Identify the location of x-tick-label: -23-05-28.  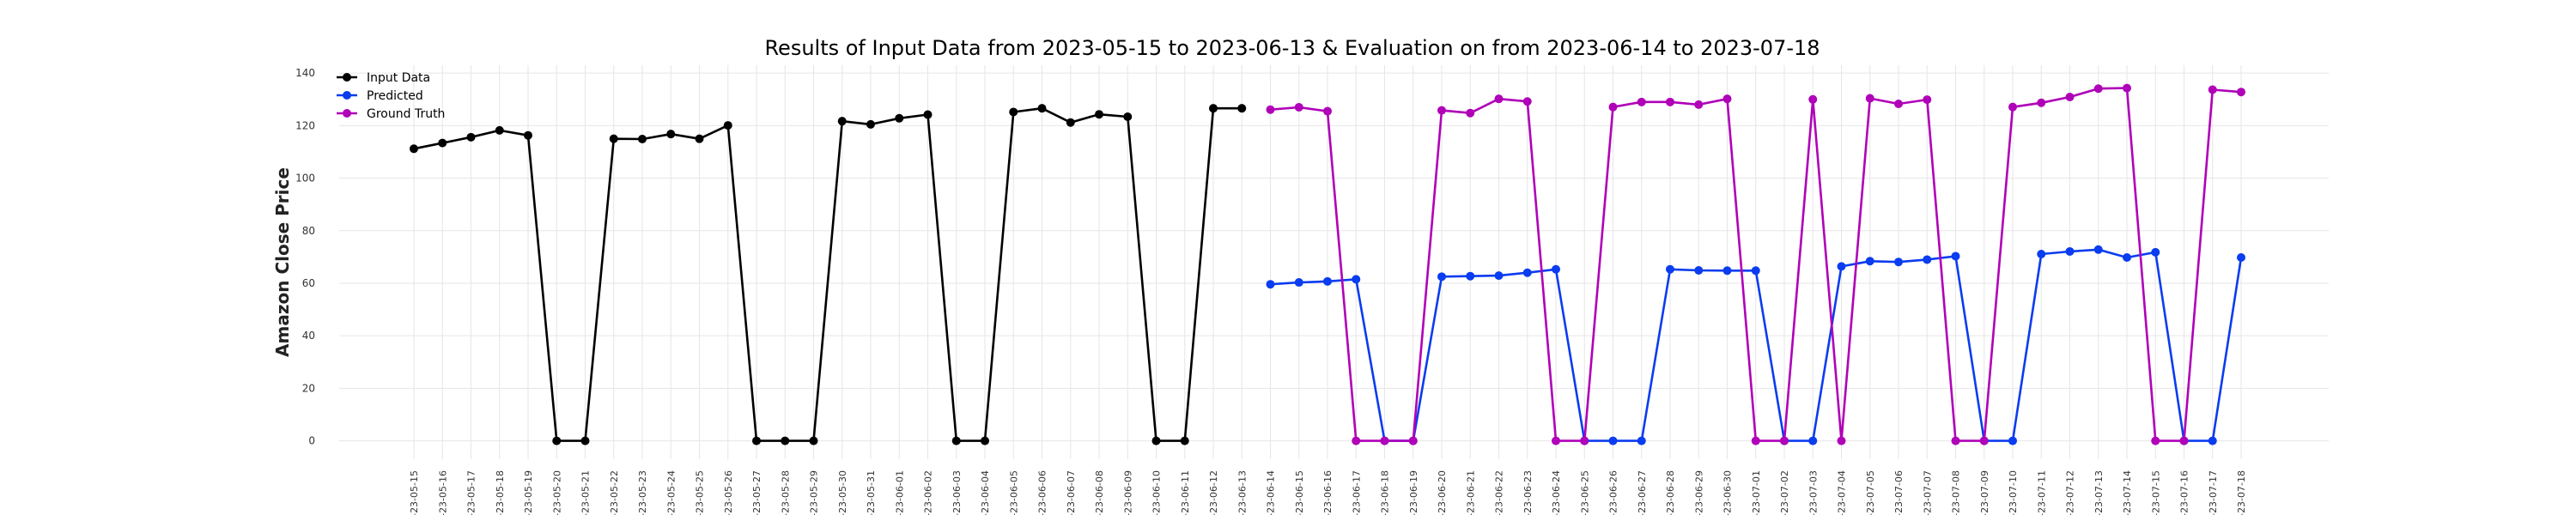
(786, 492).